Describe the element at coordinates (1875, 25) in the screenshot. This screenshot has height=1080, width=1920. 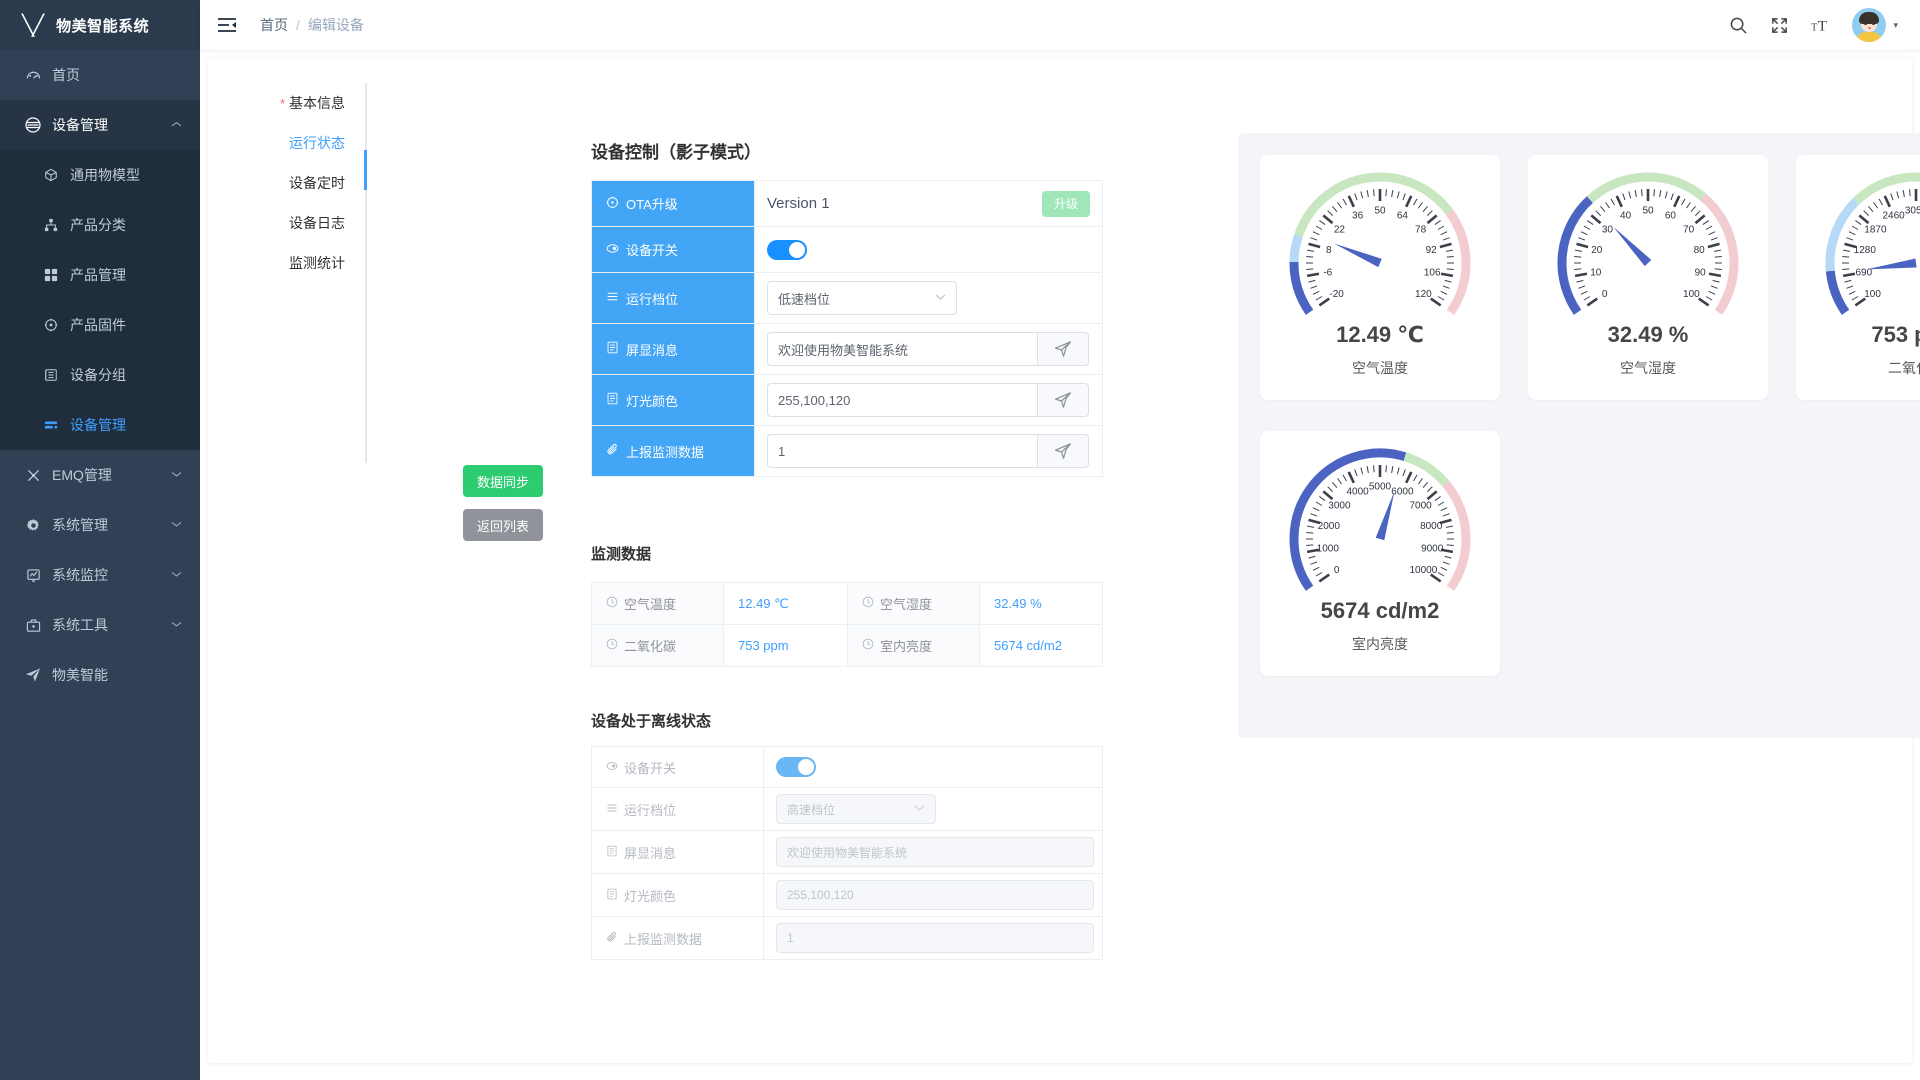
I see `user-menu: ▾` at that location.